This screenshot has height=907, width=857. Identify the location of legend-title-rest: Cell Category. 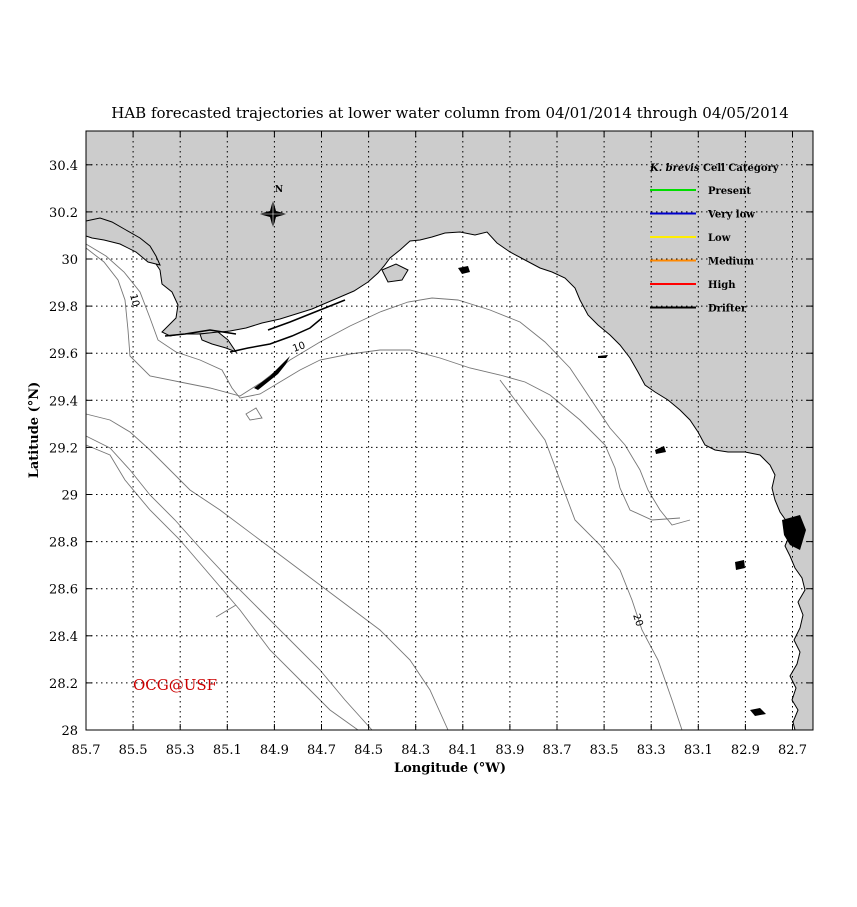
(740, 168).